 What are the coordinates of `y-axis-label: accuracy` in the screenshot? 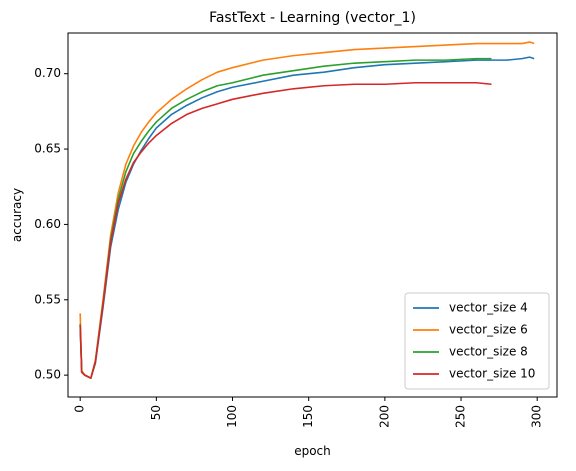 It's located at (17, 215).